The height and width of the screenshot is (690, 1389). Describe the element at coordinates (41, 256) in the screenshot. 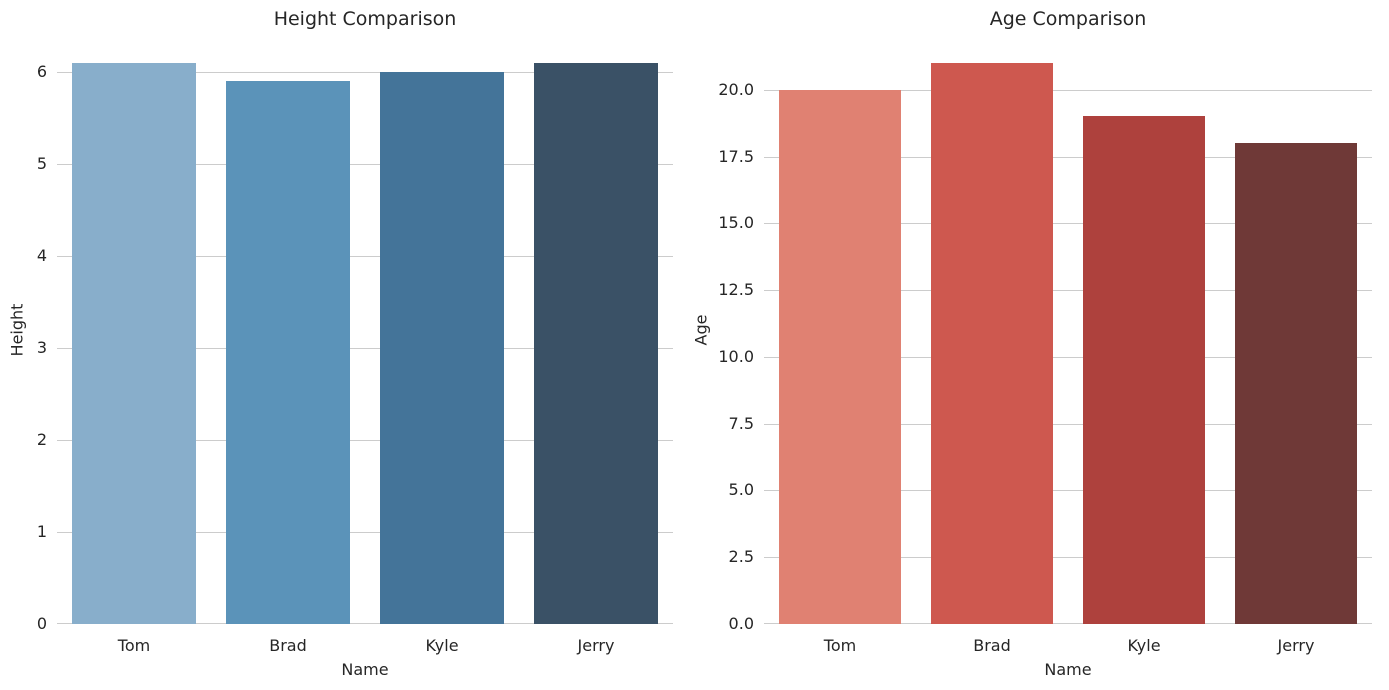

I see `y-tick-label: 4` at that location.